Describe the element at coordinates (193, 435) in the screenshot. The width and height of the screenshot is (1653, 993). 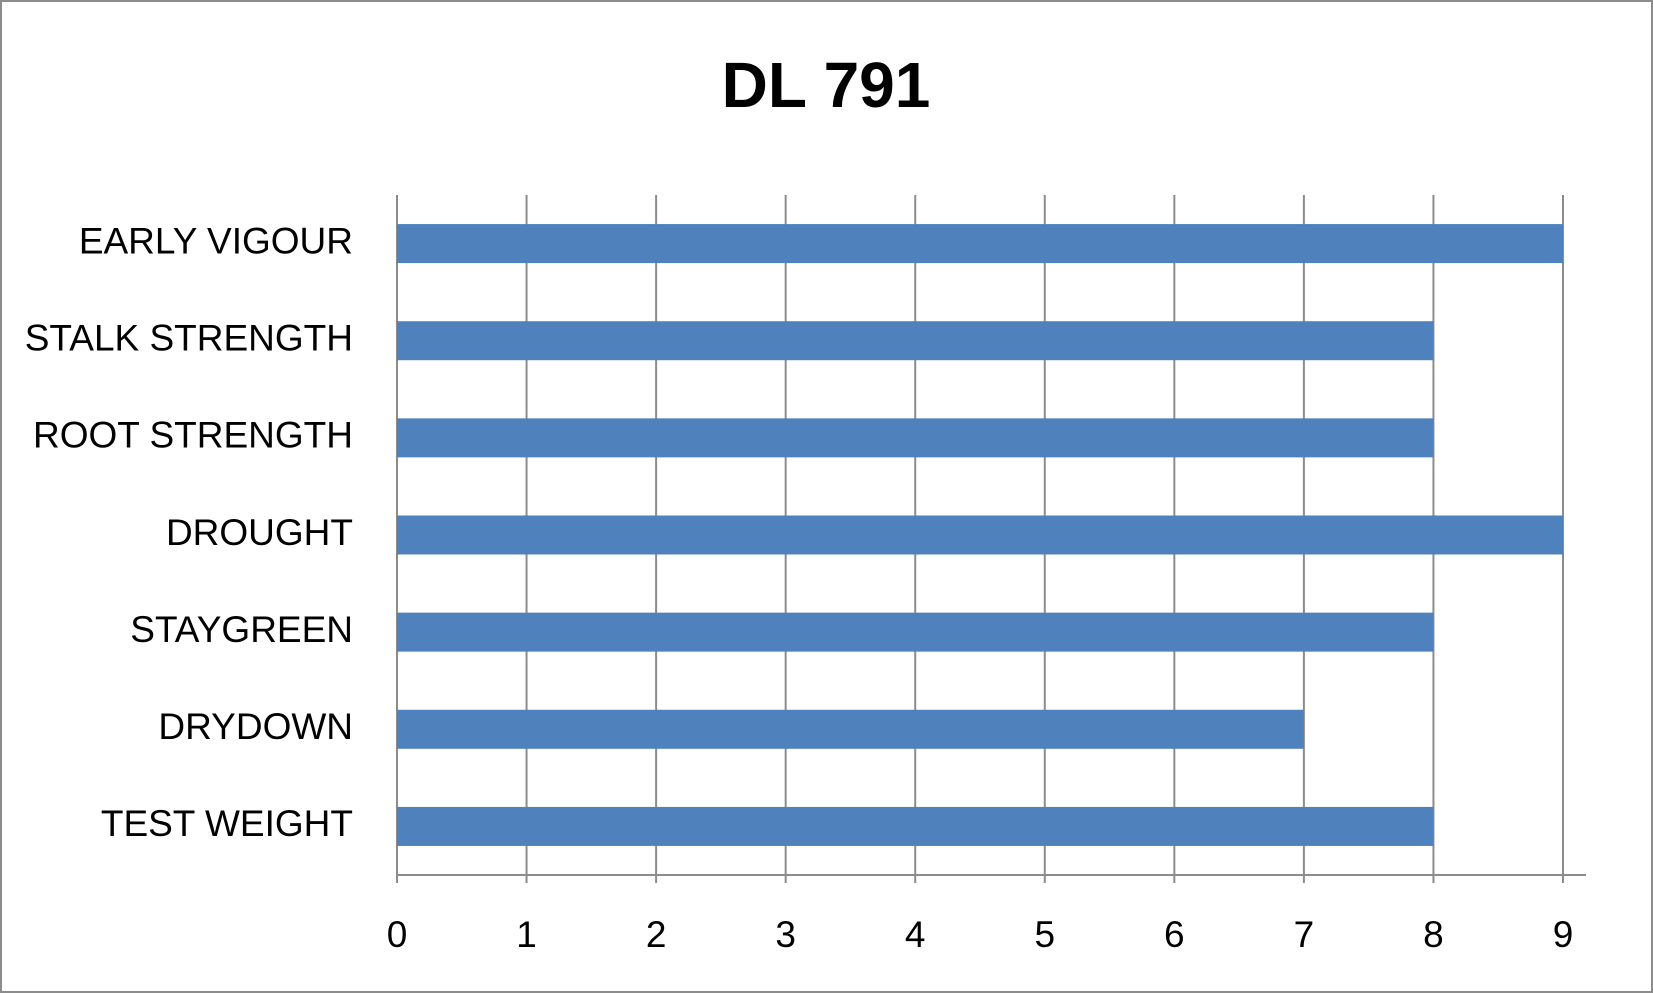
I see `y-tick-label: ROOT STRENGTH` at that location.